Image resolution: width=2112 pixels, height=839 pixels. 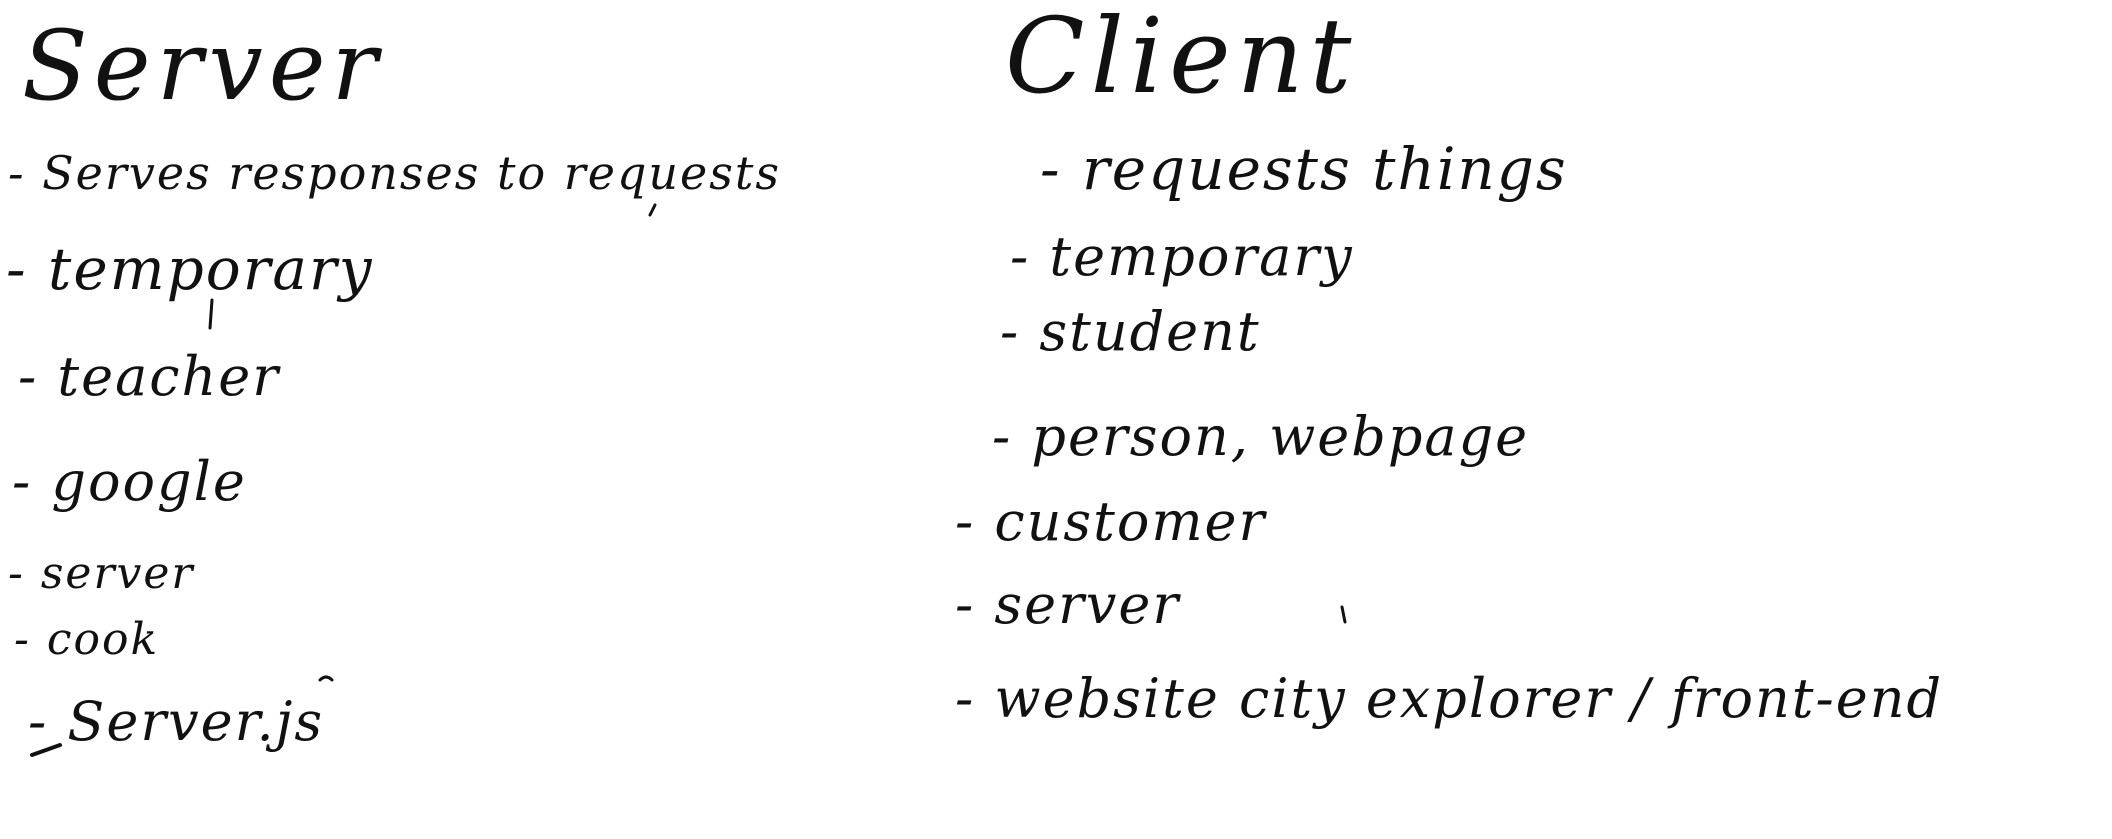 What do you see at coordinates (1130, 331) in the screenshot?
I see `client-item-student: - student` at bounding box center [1130, 331].